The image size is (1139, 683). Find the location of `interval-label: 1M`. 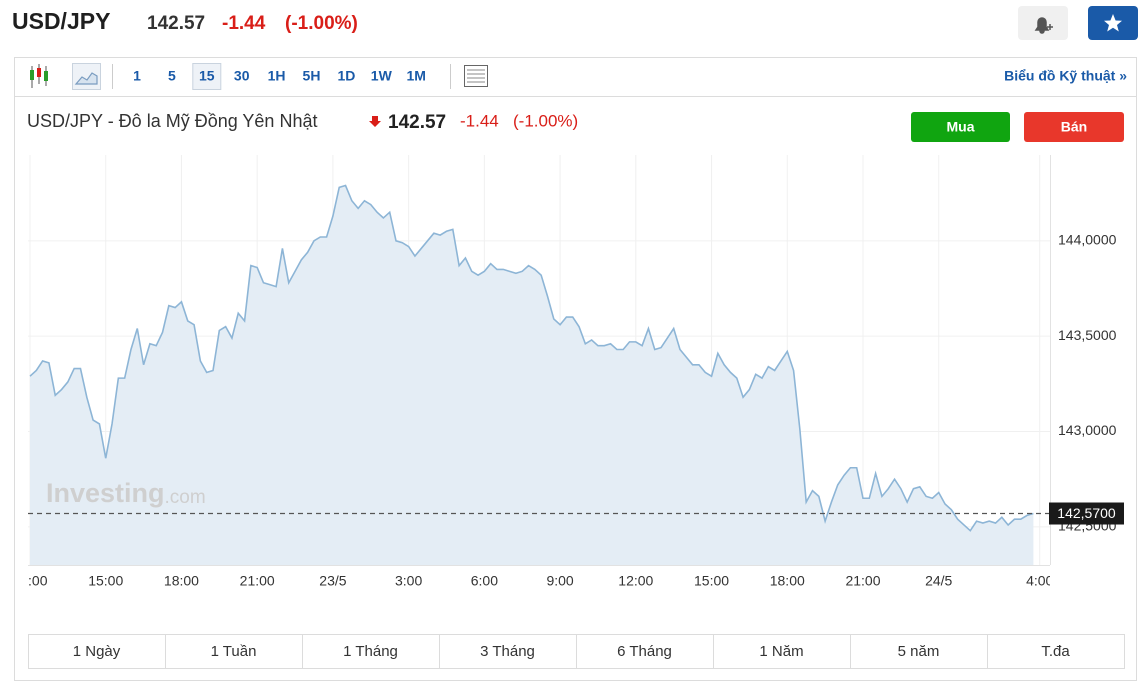

interval-label: 1M is located at coordinates (415, 76).